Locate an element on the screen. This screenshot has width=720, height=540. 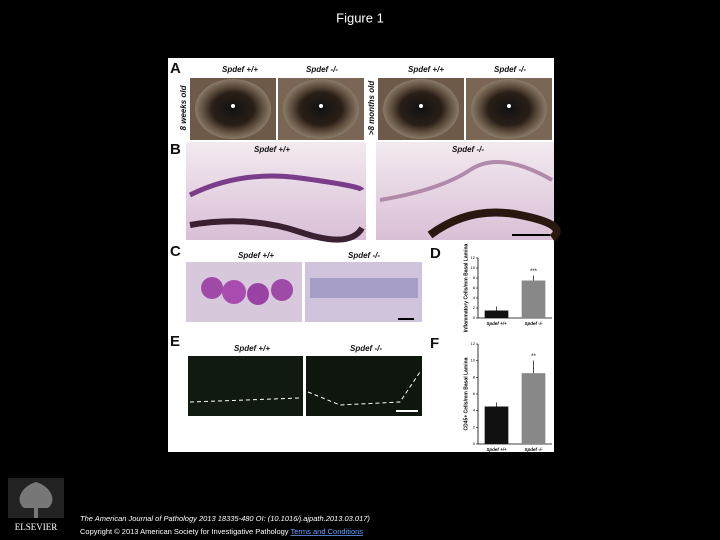
panel-label: F is located at coordinates (434, 343).